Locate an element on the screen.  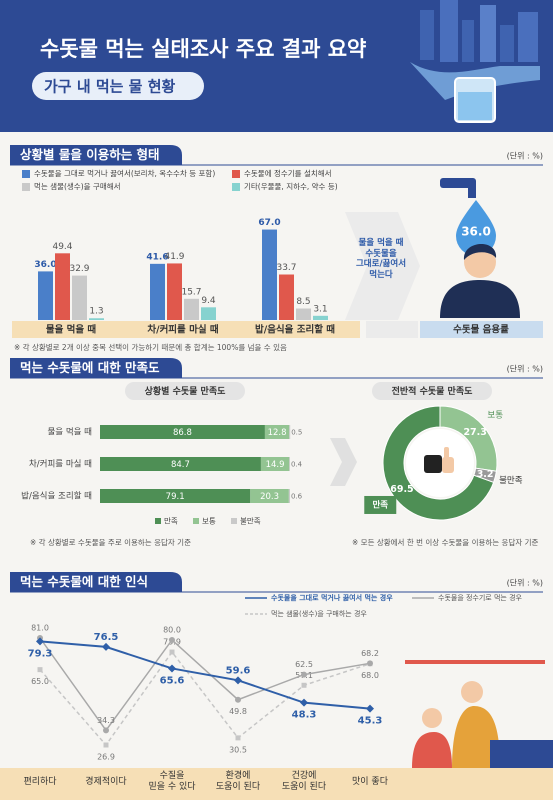
x-tick-label: 차/커피를 마실 때 is located at coordinates (183, 330).